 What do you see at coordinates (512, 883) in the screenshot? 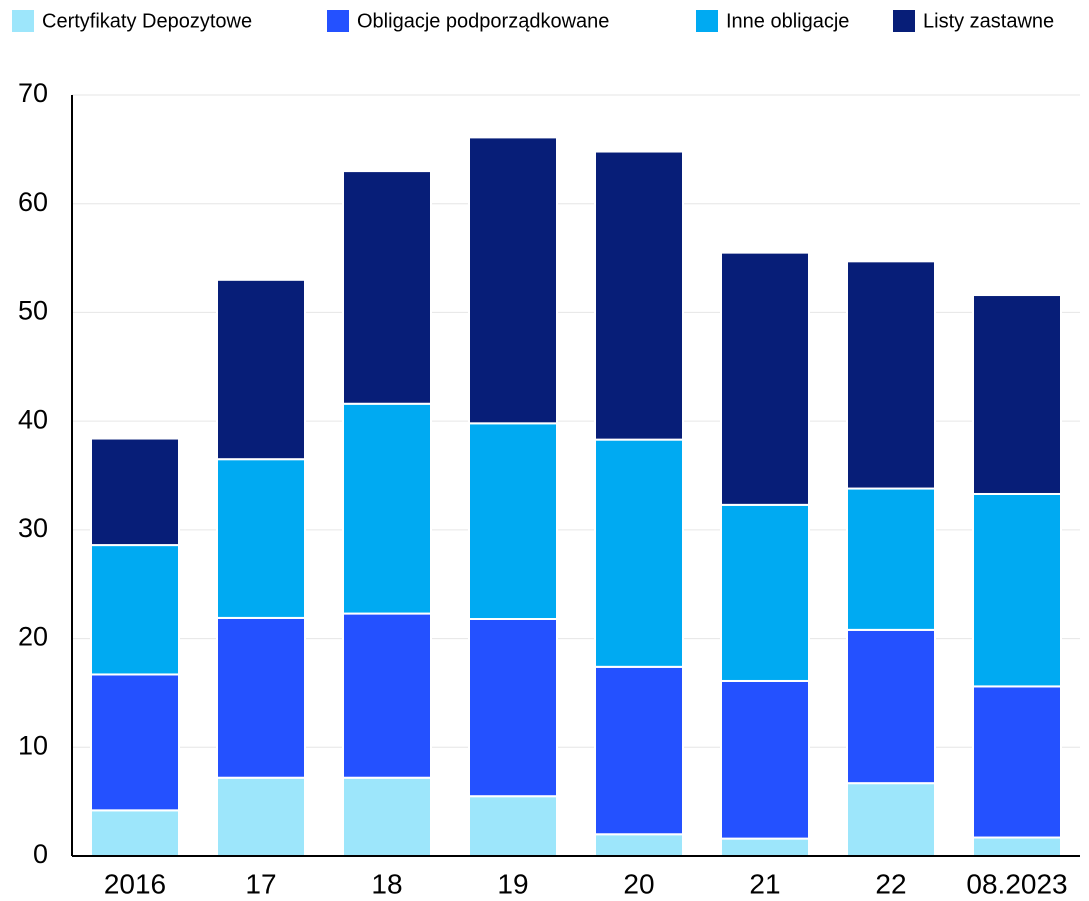
I see `x-tick-label: 19` at bounding box center [512, 883].